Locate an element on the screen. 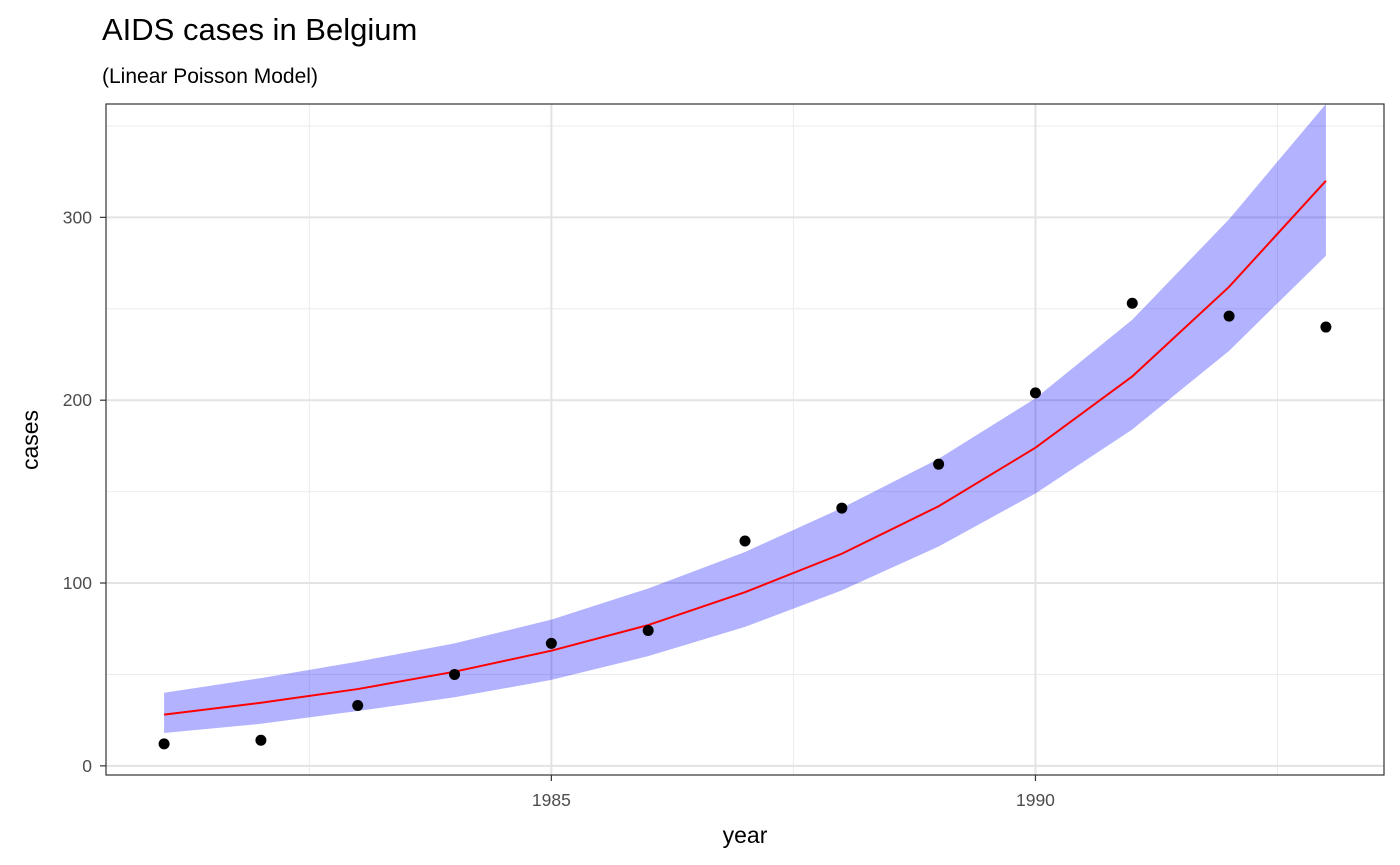  chart-subtitle: (Linear Poisson Model) is located at coordinates (210, 76).